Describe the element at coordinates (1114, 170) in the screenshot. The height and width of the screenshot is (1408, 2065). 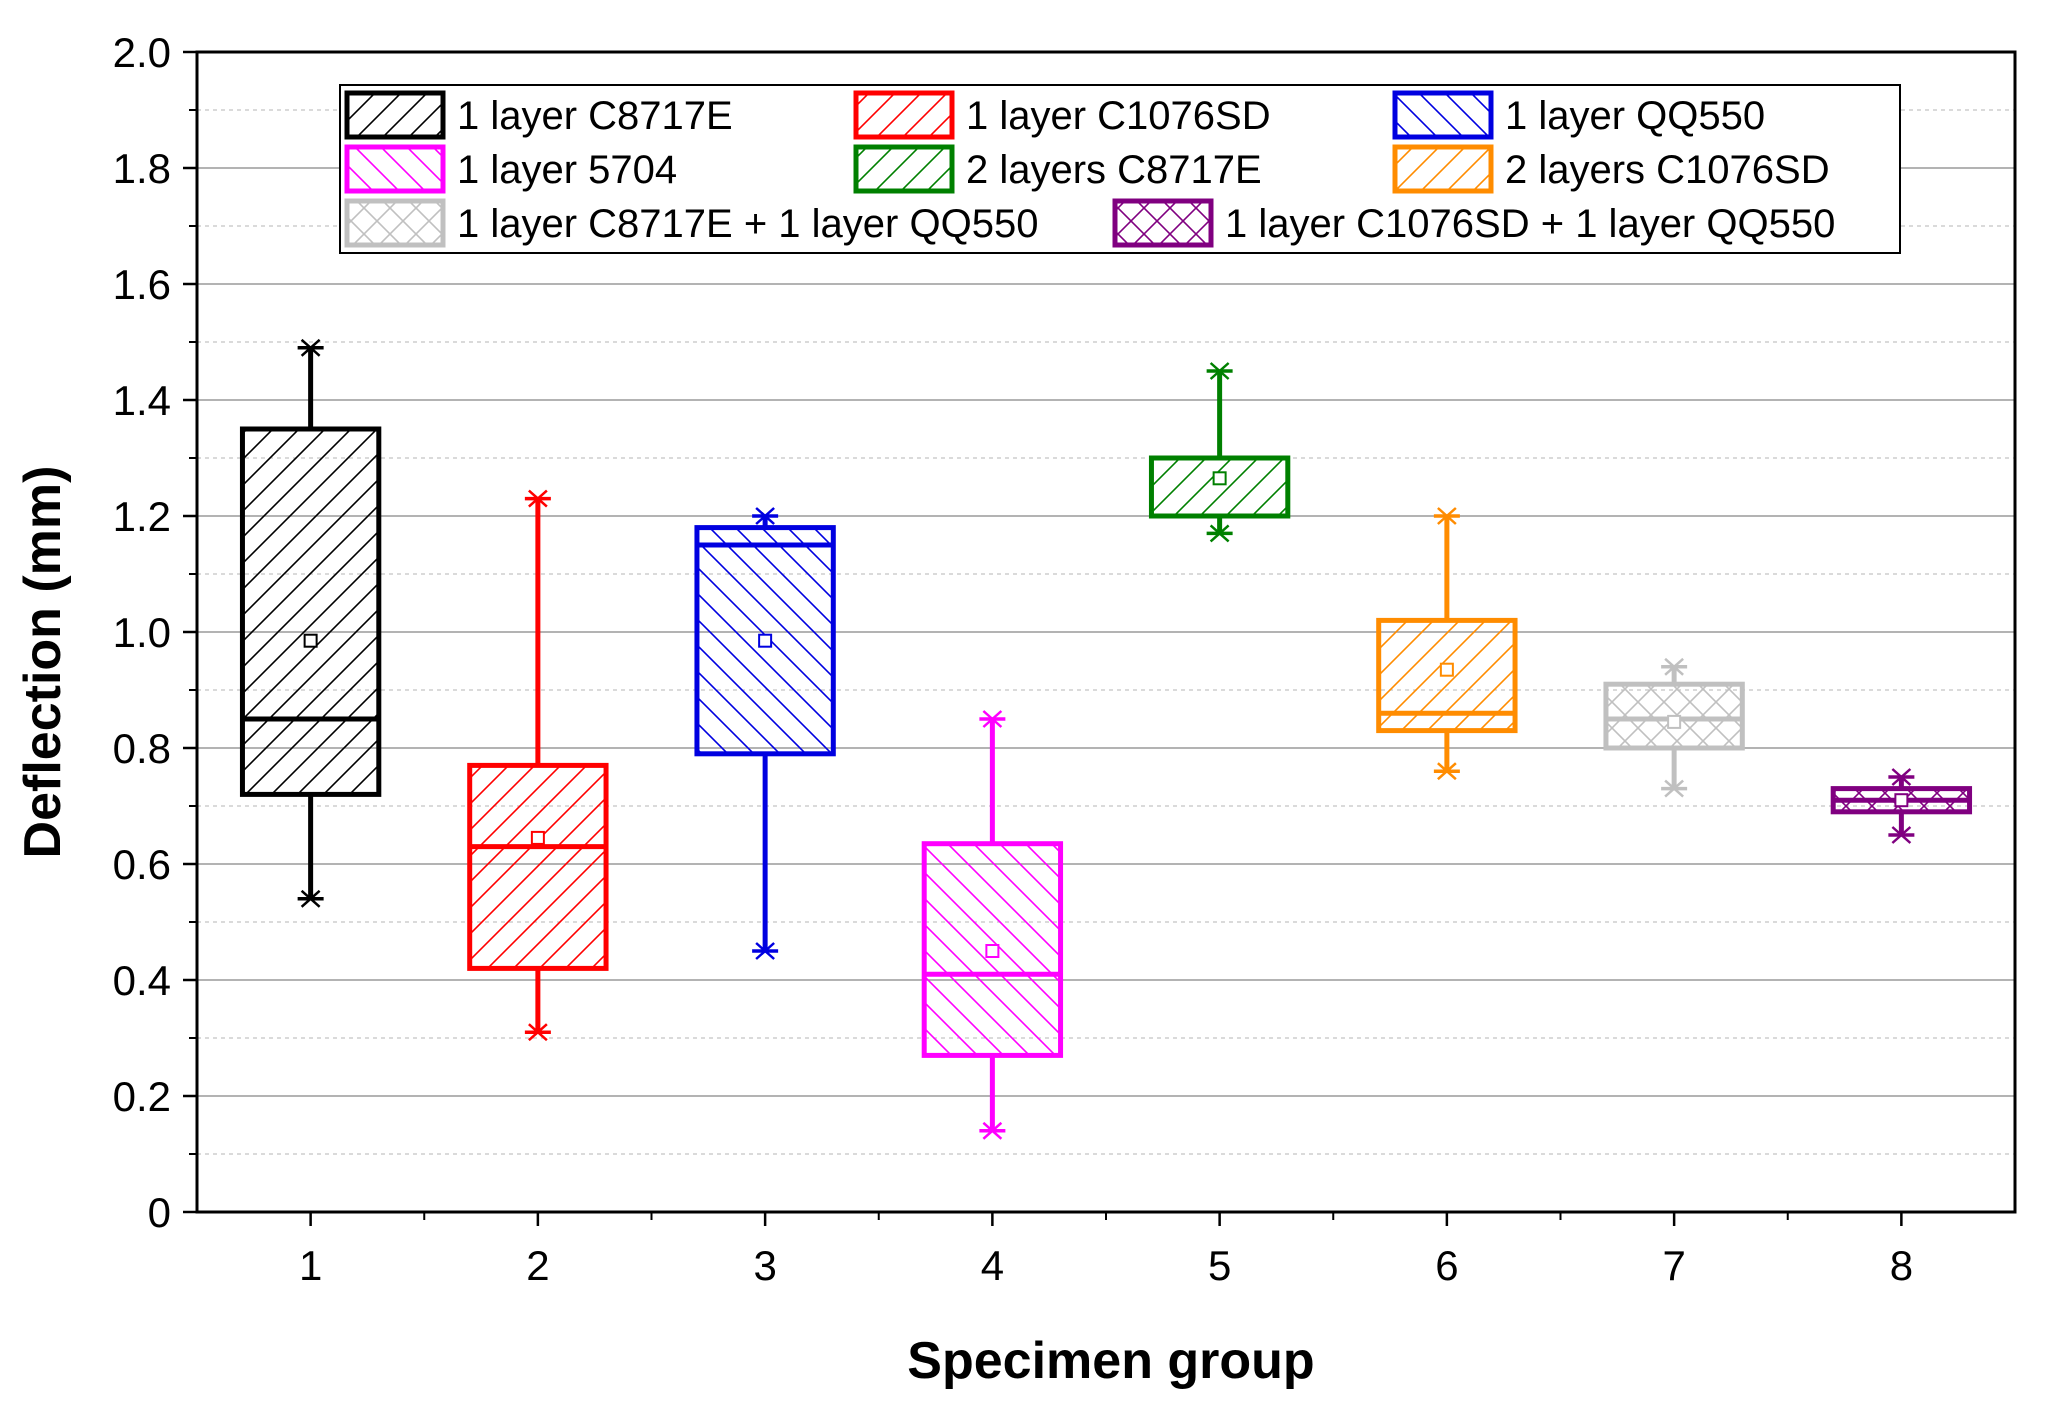
I see `legend-label: 2 layers C8717E` at that location.